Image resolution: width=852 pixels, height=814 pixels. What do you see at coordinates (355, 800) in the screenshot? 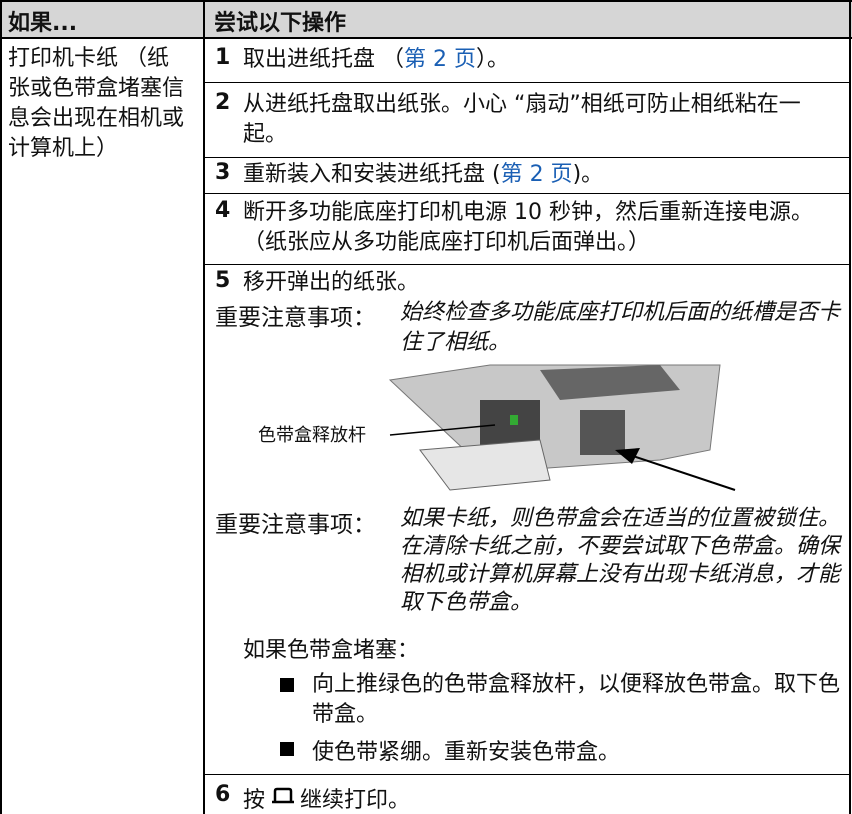
I see `step-text: 继续打印。` at bounding box center [355, 800].